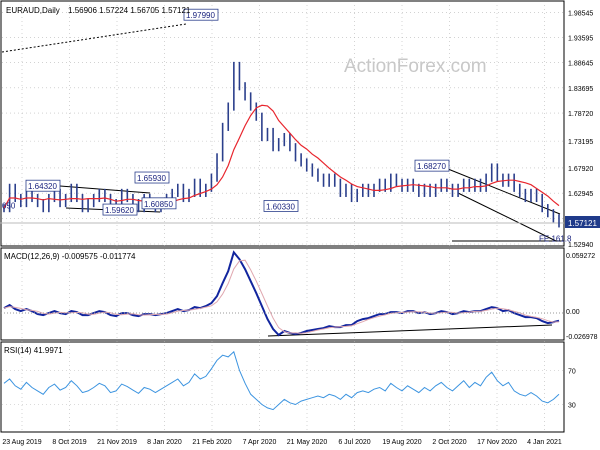 Image resolution: width=600 pixels, height=450 pixels. Describe the element at coordinates (415, 66) in the screenshot. I see `watermark: ActionForex.com` at that location.